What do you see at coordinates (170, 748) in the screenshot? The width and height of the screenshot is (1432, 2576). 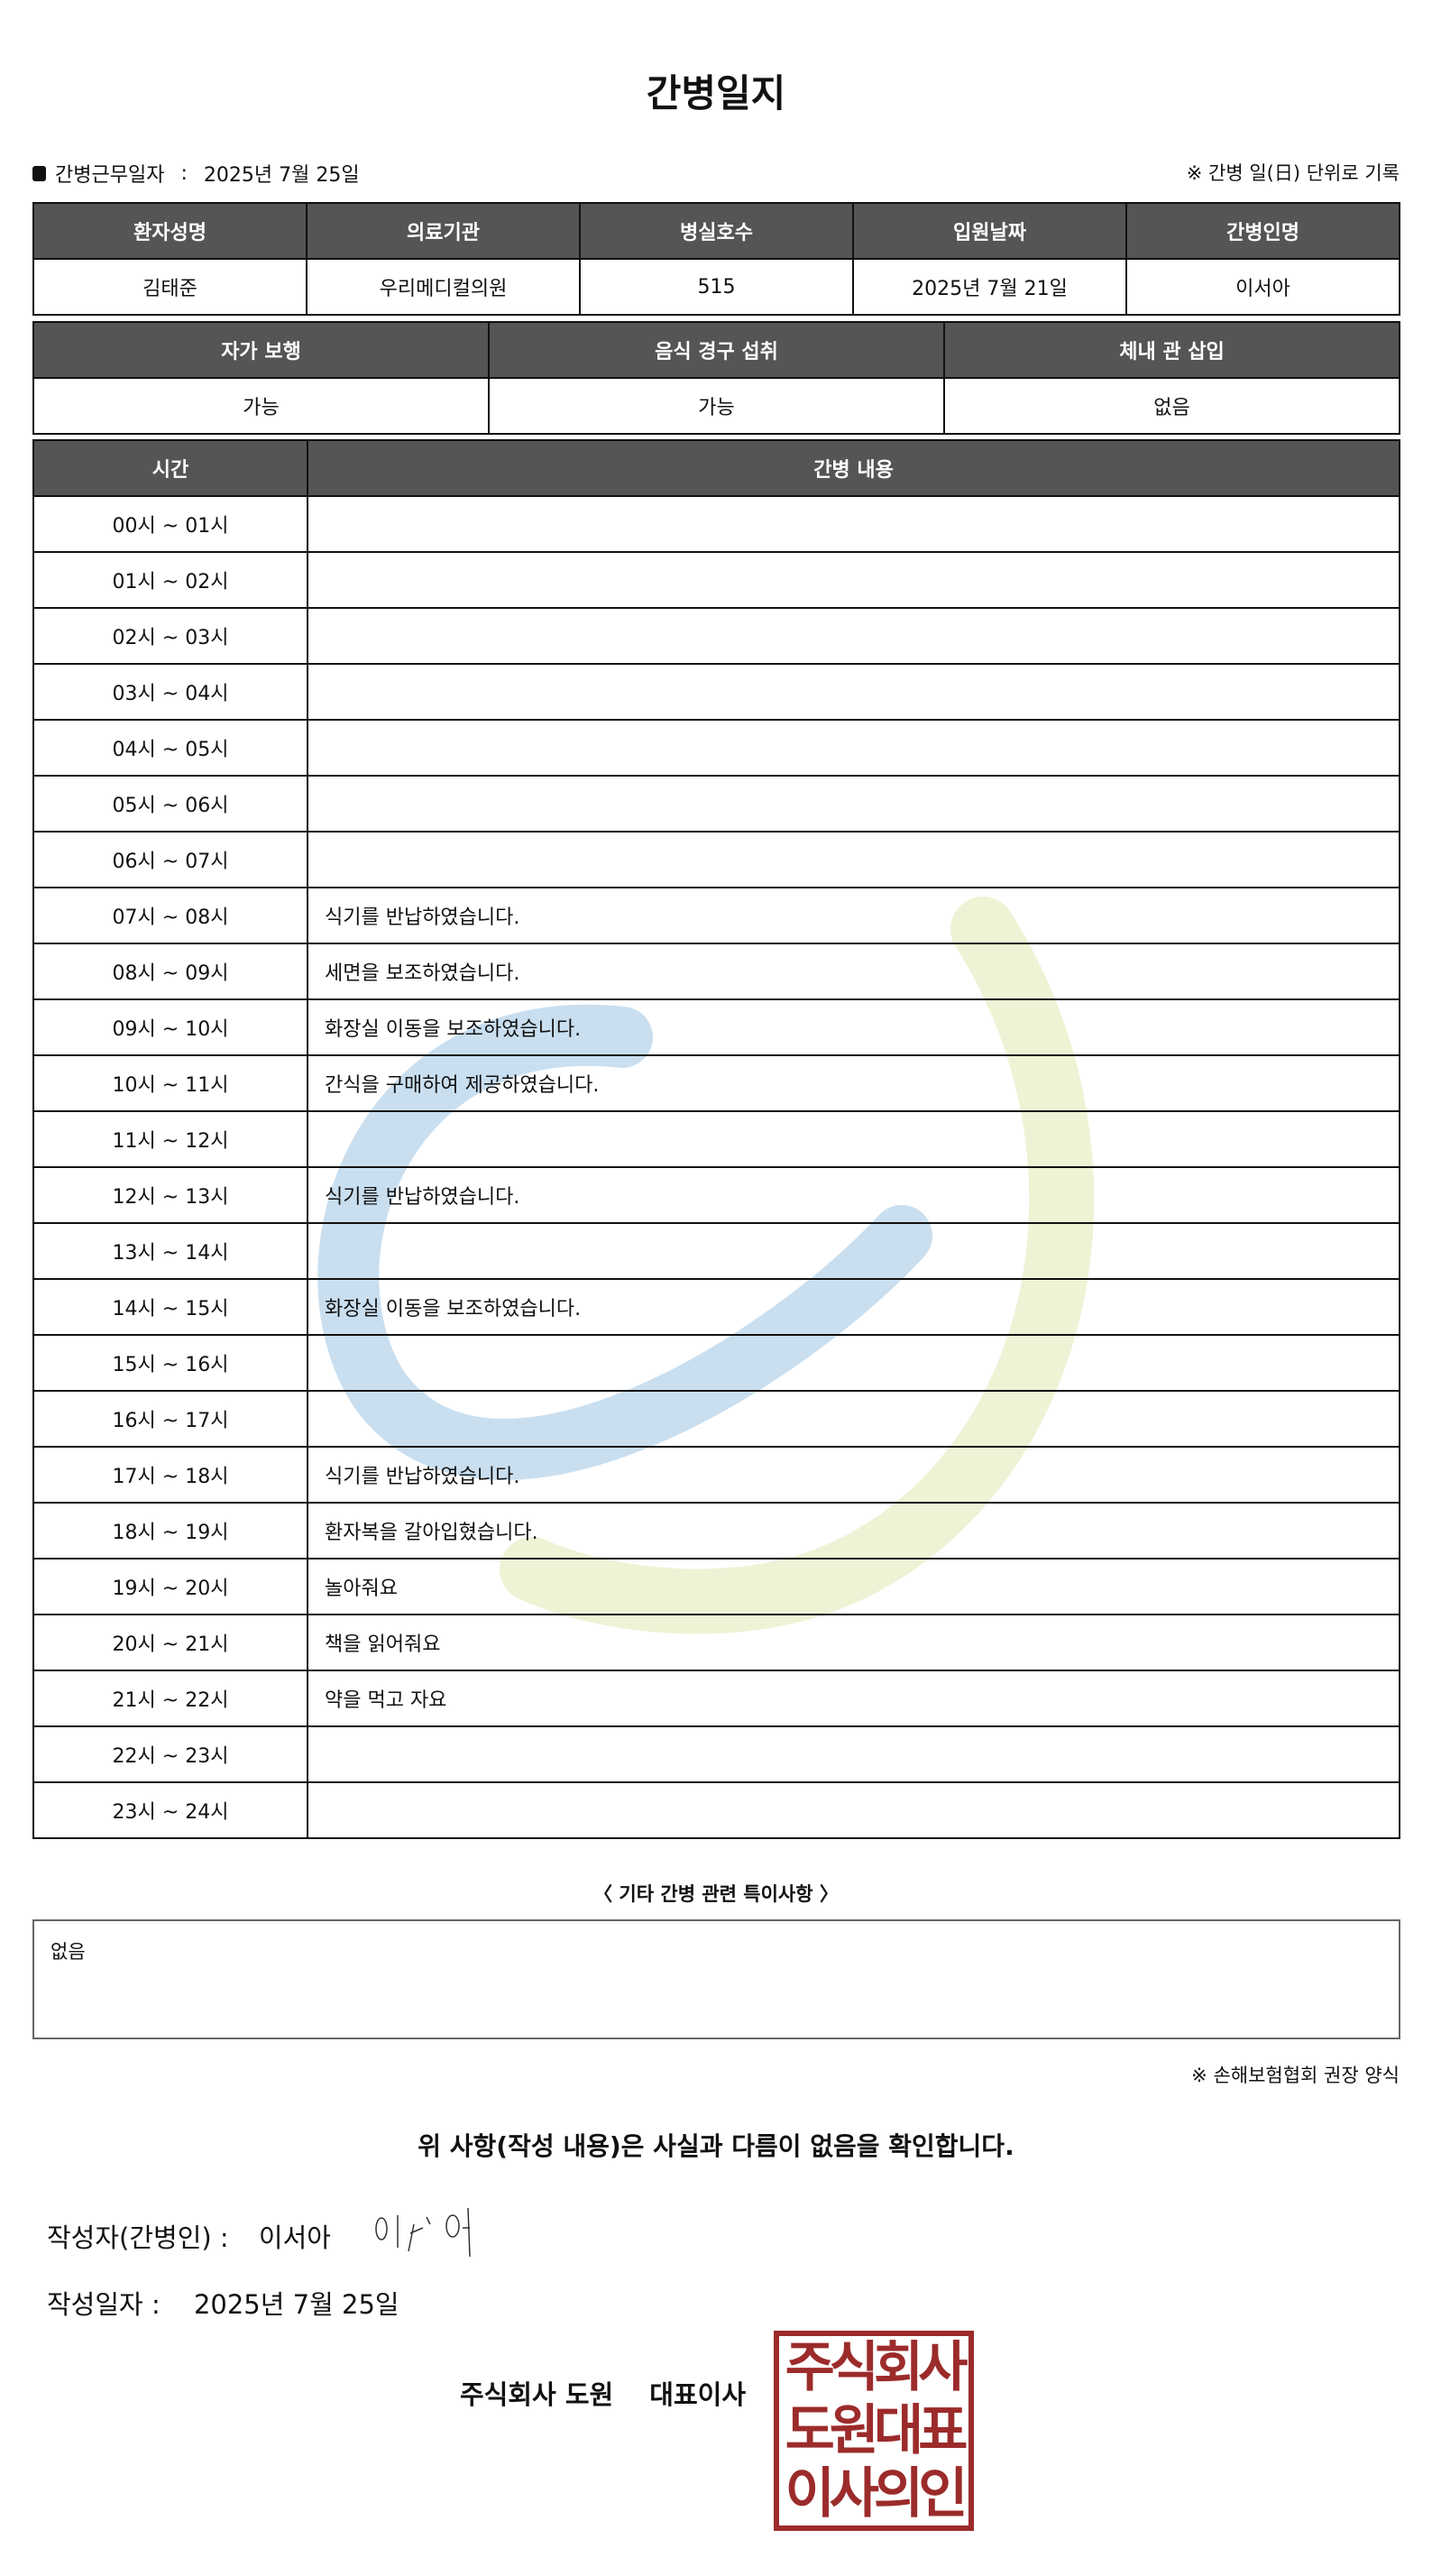 I see `time-slot: 04시 ~ 05시` at bounding box center [170, 748].